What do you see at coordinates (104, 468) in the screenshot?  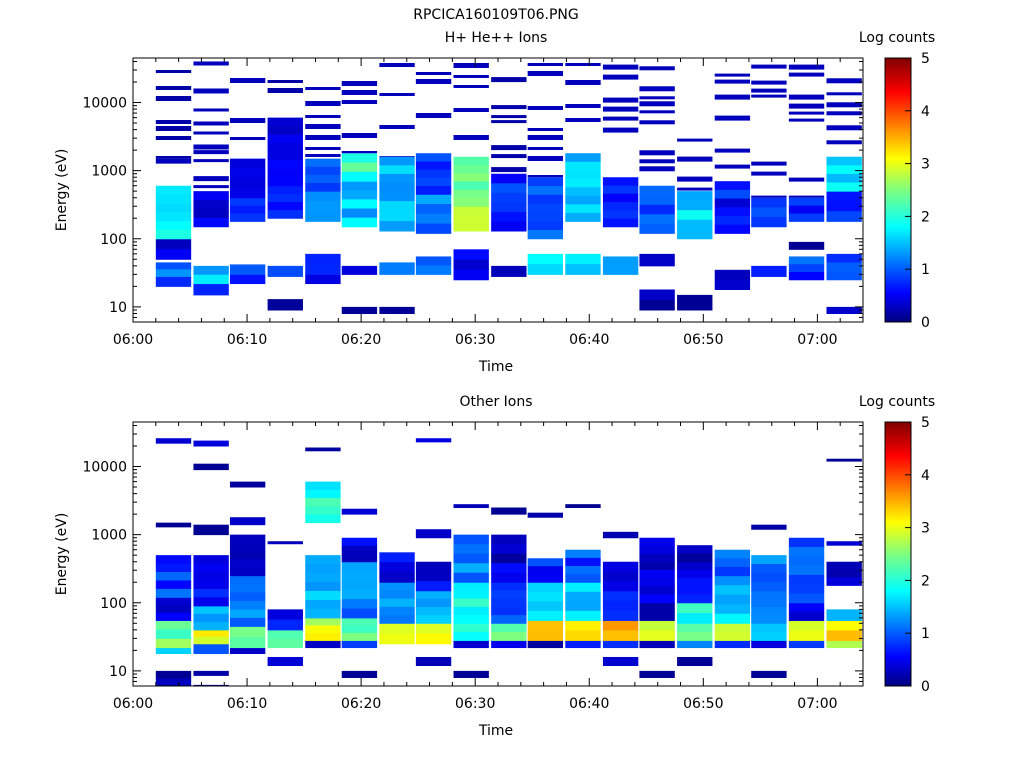 I see `y-tick-label: 10000` at bounding box center [104, 468].